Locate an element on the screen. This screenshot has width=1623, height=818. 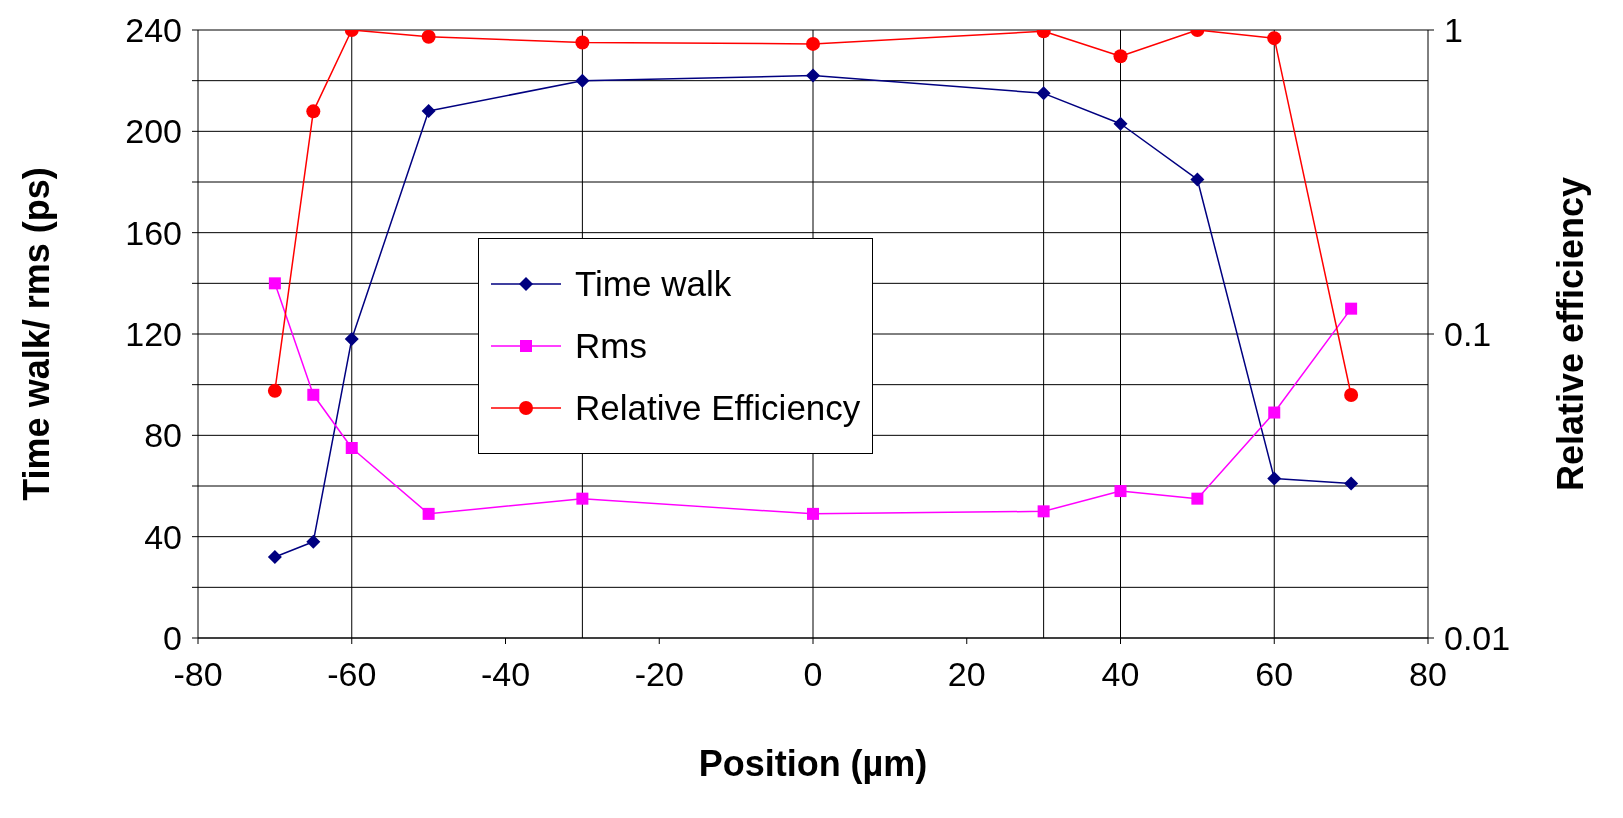
x-tick-label: -80 is located at coordinates (198, 674).